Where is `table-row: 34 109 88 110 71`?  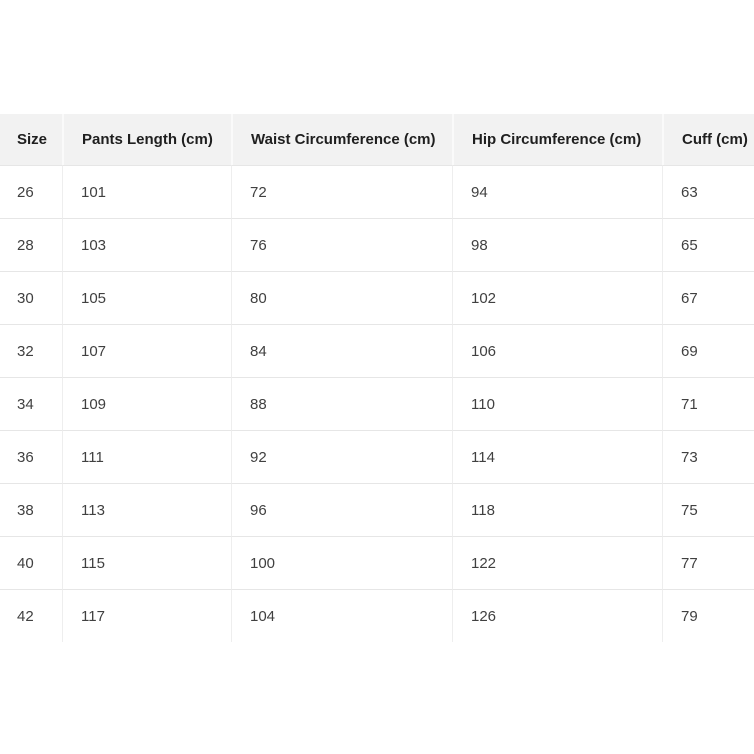 table-row: 34 109 88 110 71 is located at coordinates (377, 403).